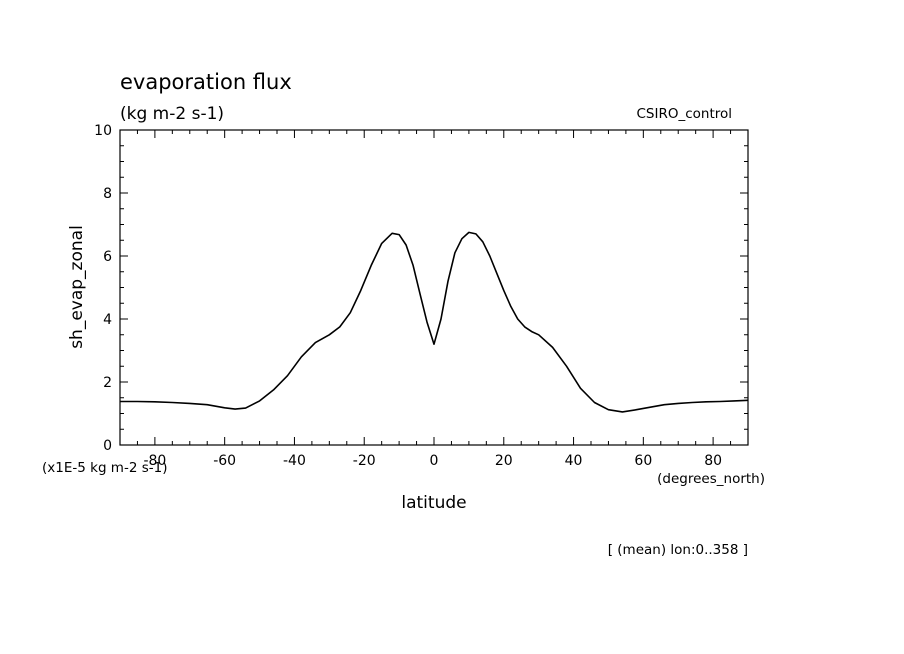  What do you see at coordinates (294, 461) in the screenshot?
I see `x-tick-label: -40` at bounding box center [294, 461].